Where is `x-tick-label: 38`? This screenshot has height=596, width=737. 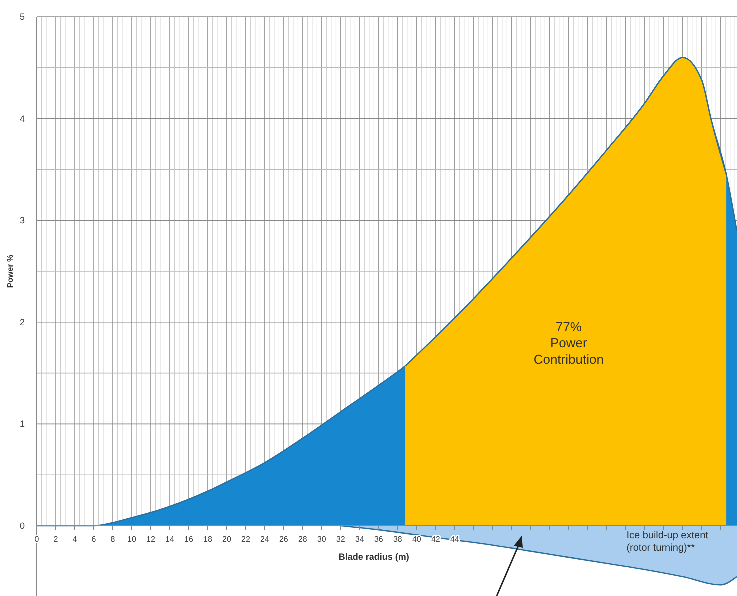 x-tick-label: 38 is located at coordinates (398, 539).